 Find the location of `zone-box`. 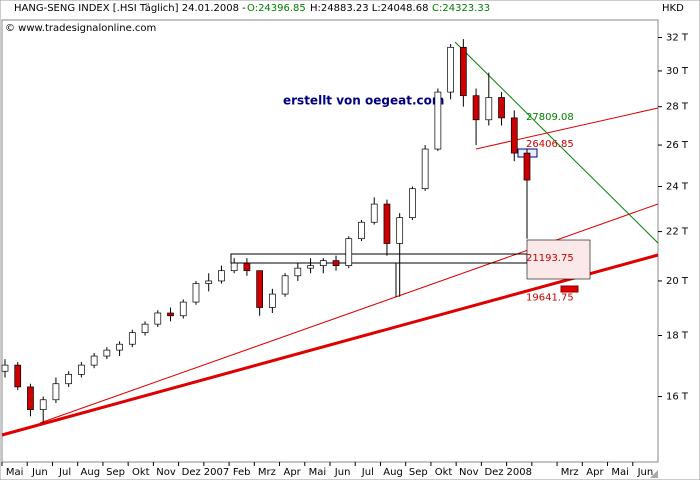

zone-box is located at coordinates (558, 259).